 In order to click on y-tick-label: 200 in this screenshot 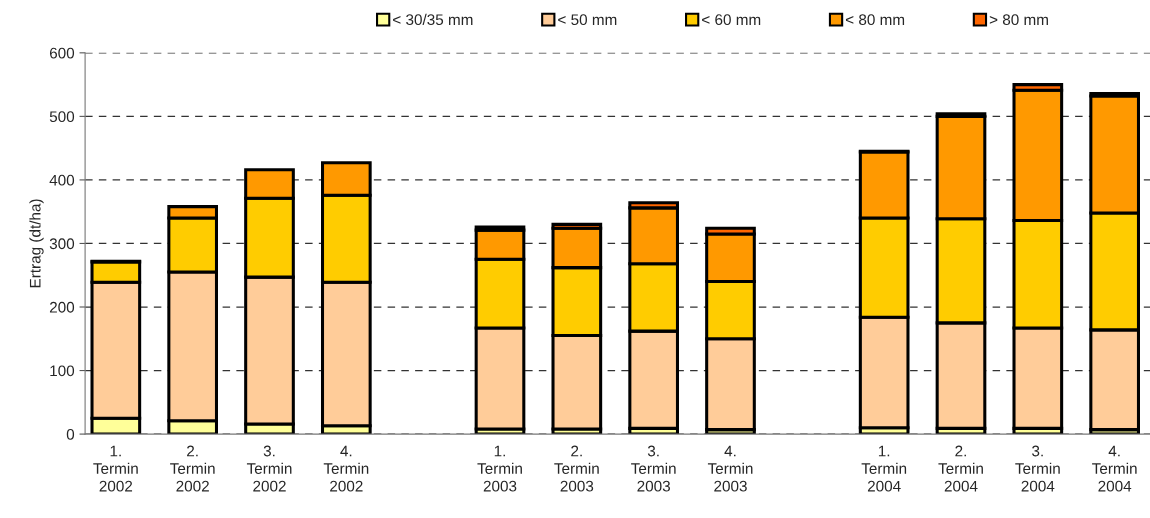, I will do `click(62, 307)`.